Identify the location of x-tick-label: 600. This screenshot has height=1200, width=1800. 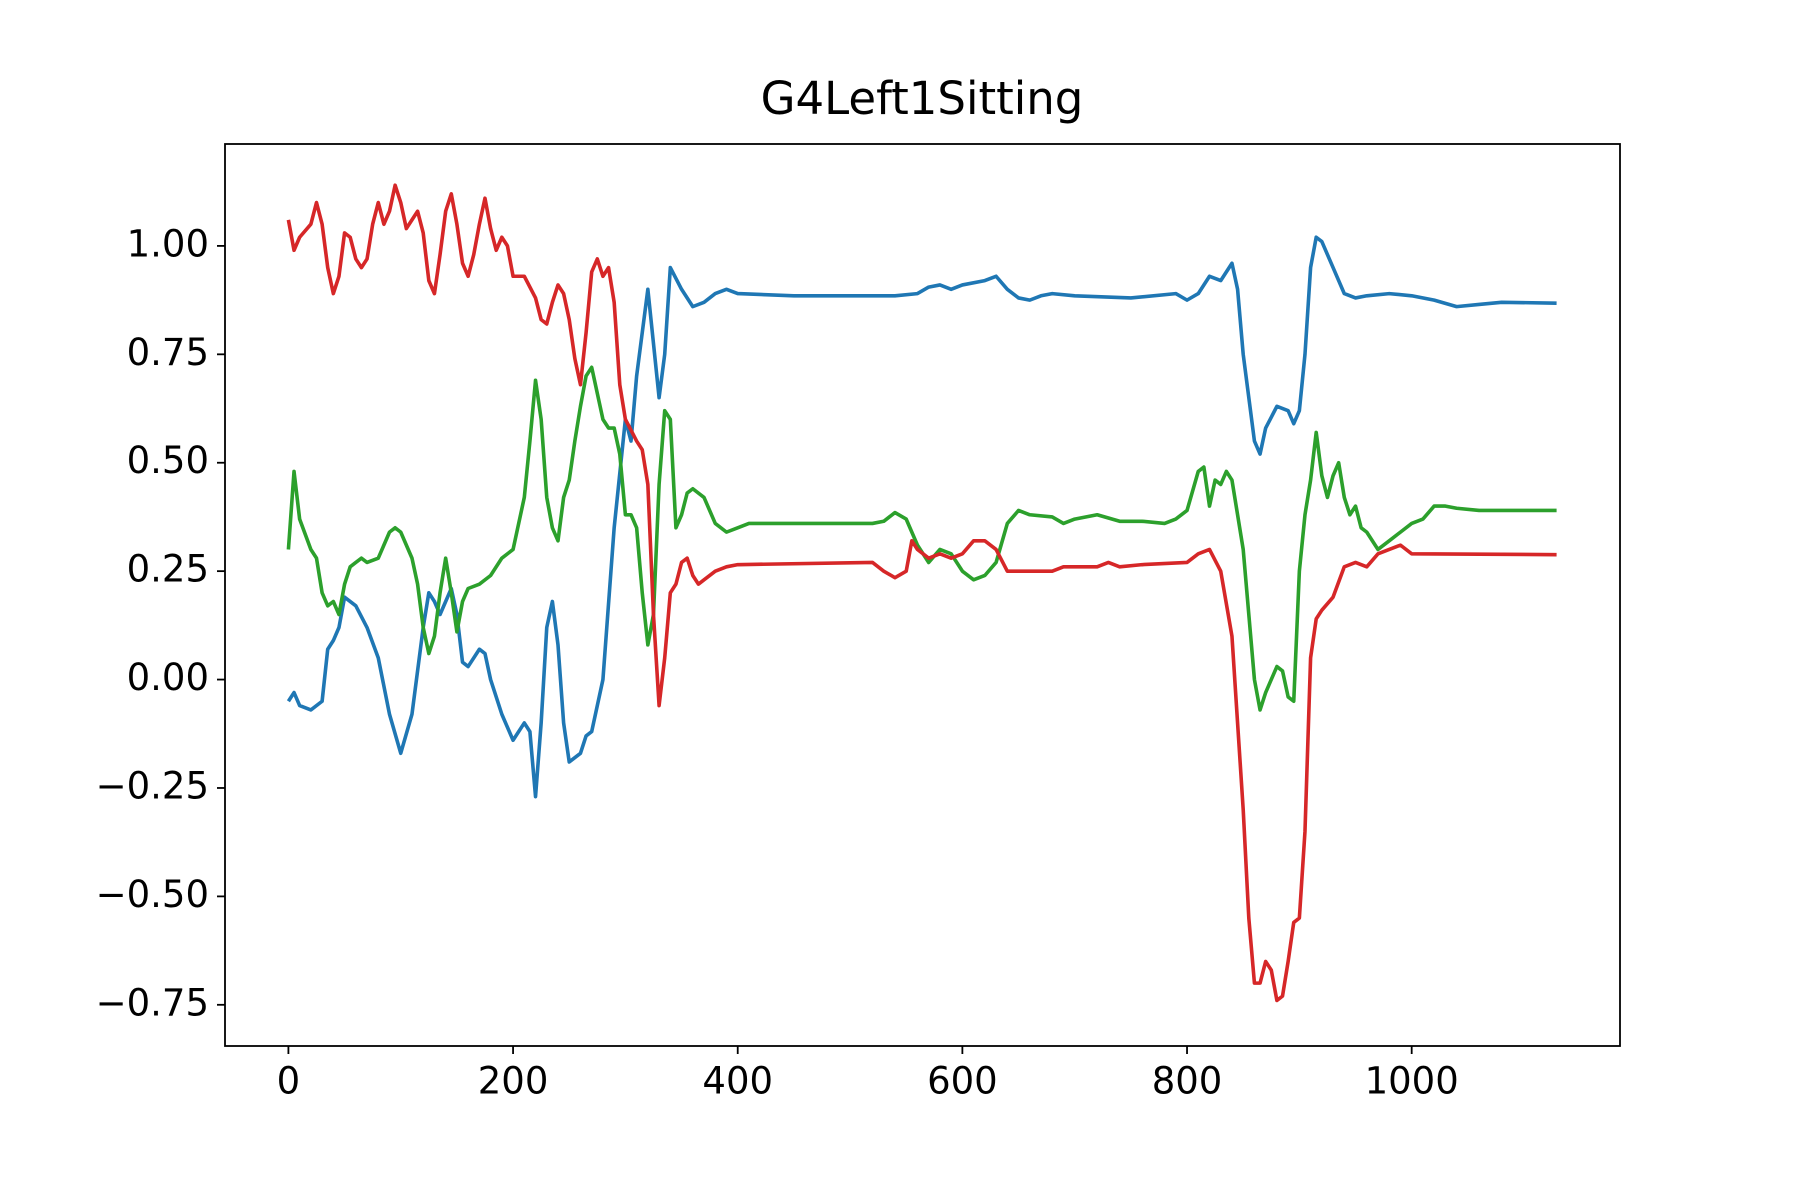
(962, 1081).